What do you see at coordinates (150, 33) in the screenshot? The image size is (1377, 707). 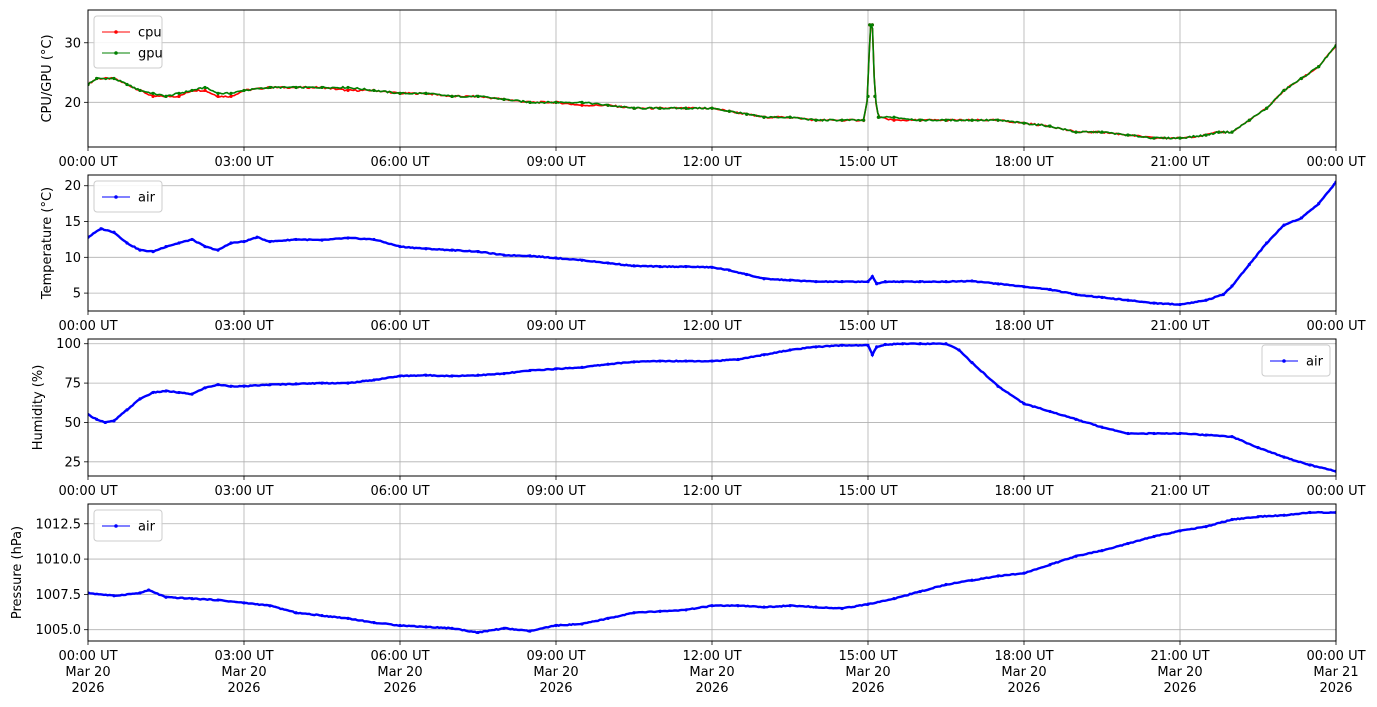 I see `legend-label-cpu: cpu` at bounding box center [150, 33].